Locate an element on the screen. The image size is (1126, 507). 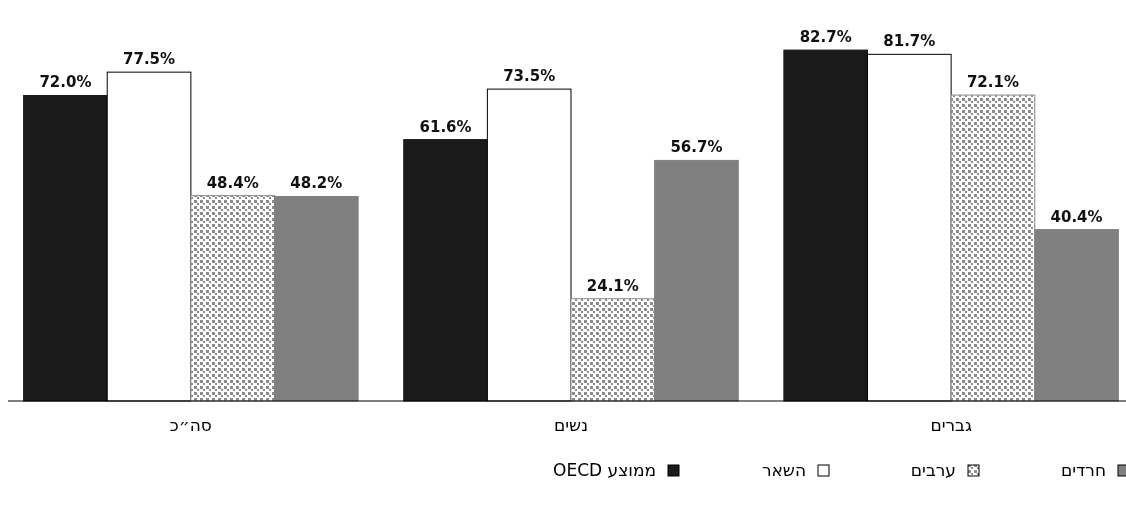
data-label: 72.0% is located at coordinates (65, 82).